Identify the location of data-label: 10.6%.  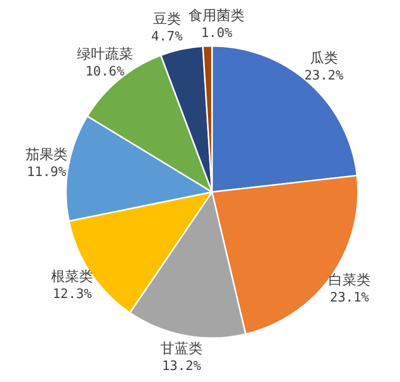
(105, 72).